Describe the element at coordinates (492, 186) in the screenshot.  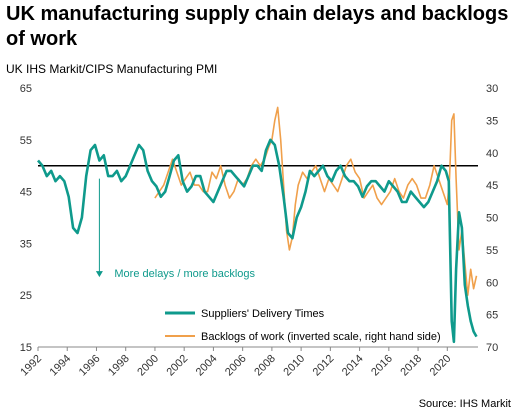
I see `right-tick-label: 45` at that location.